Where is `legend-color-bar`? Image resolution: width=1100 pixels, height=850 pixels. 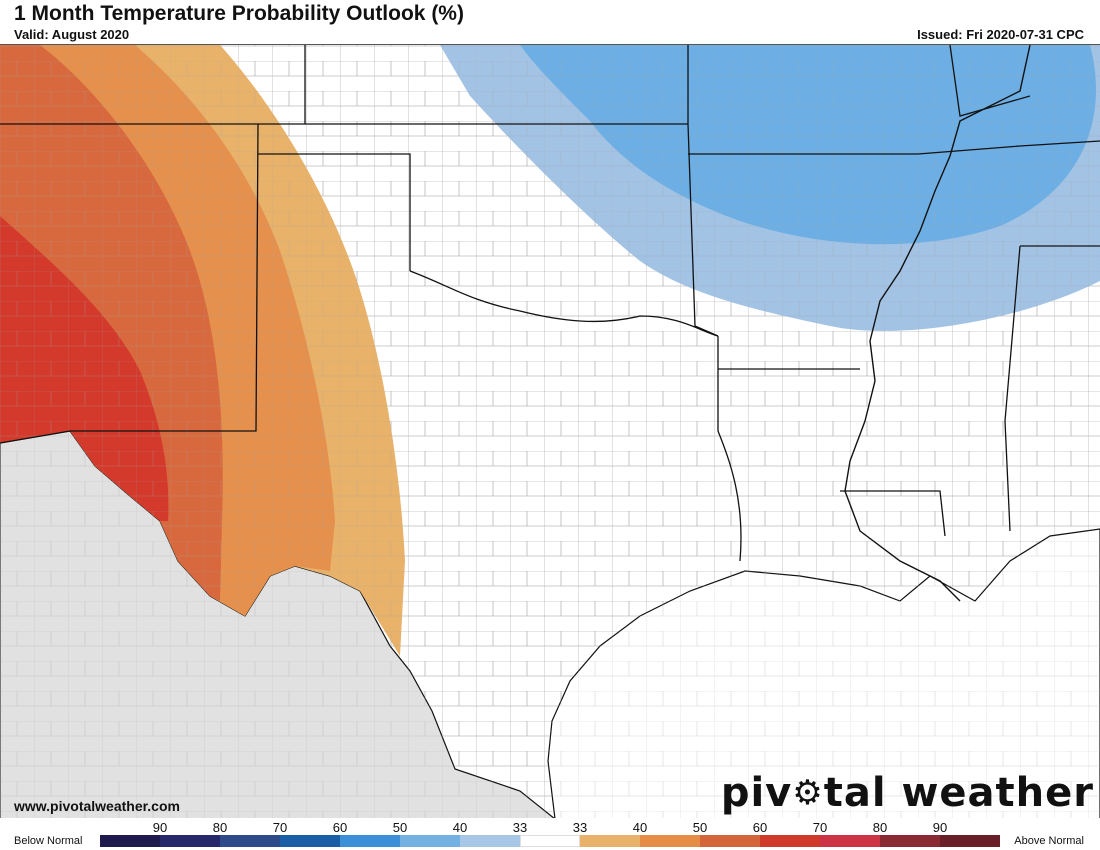 legend-color-bar is located at coordinates (550, 841).